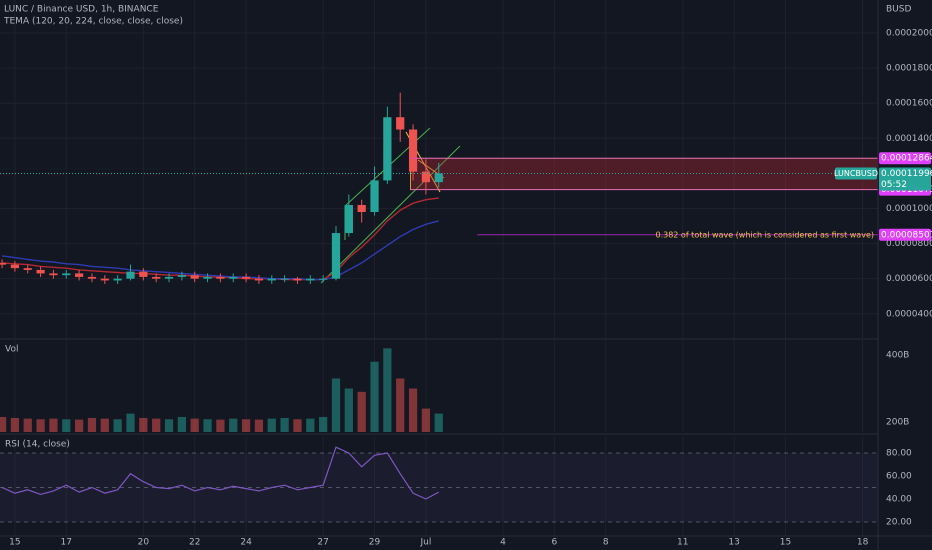 The image size is (932, 550). What do you see at coordinates (144, 543) in the screenshot?
I see `x-tick-label: 20` at bounding box center [144, 543].